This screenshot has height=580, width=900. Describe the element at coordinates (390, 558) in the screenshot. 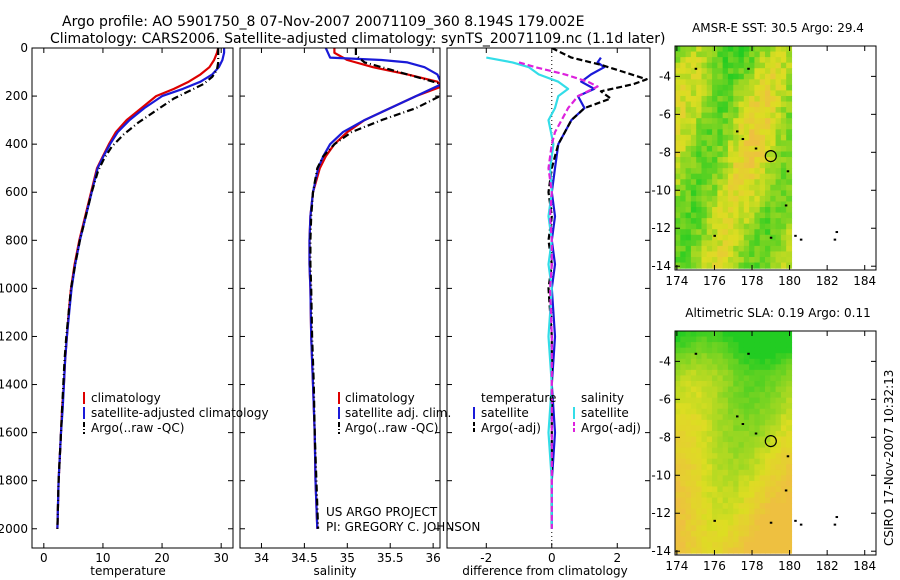

I see `x-tick-label: 35.5` at that location.